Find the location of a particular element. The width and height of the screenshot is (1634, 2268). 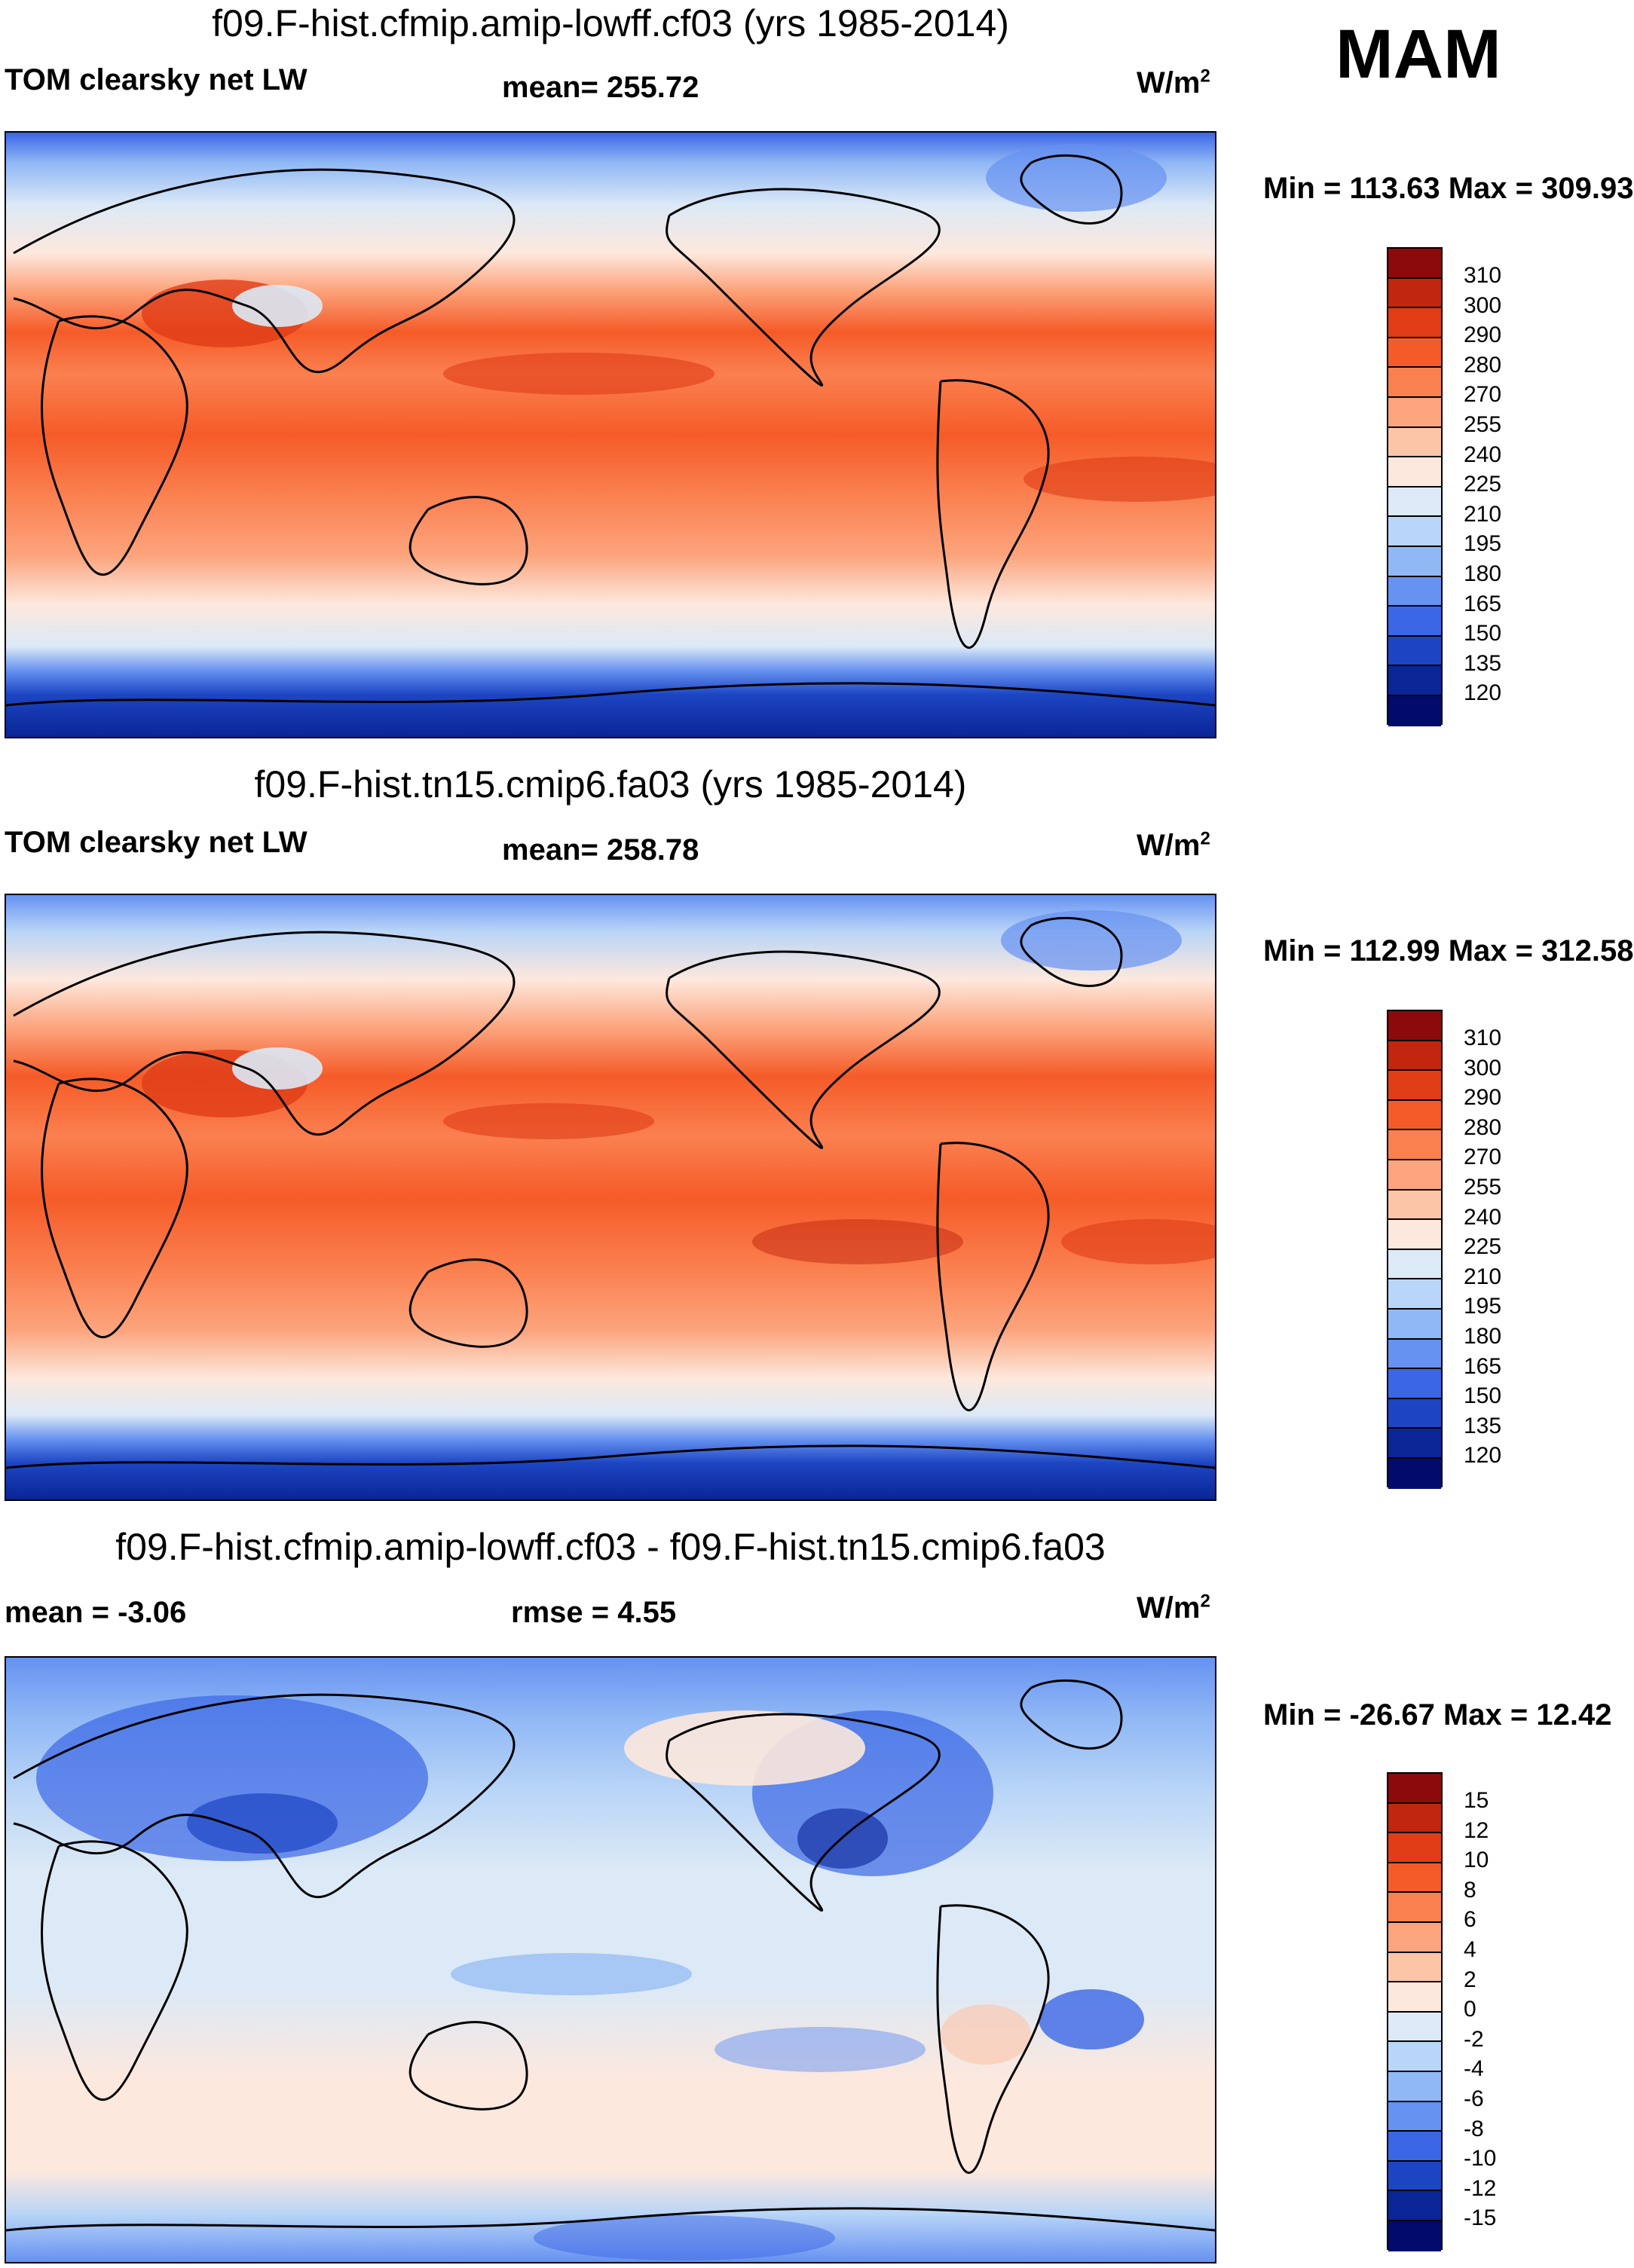

season-label: MAM is located at coordinates (1418, 54).